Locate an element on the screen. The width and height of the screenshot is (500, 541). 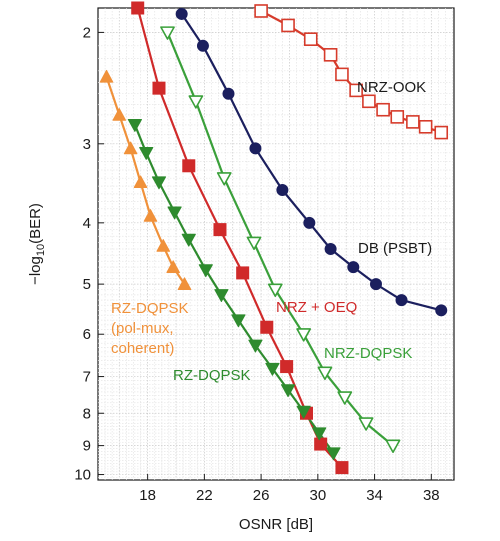
y-tick-label: 9 is located at coordinates (87, 446).